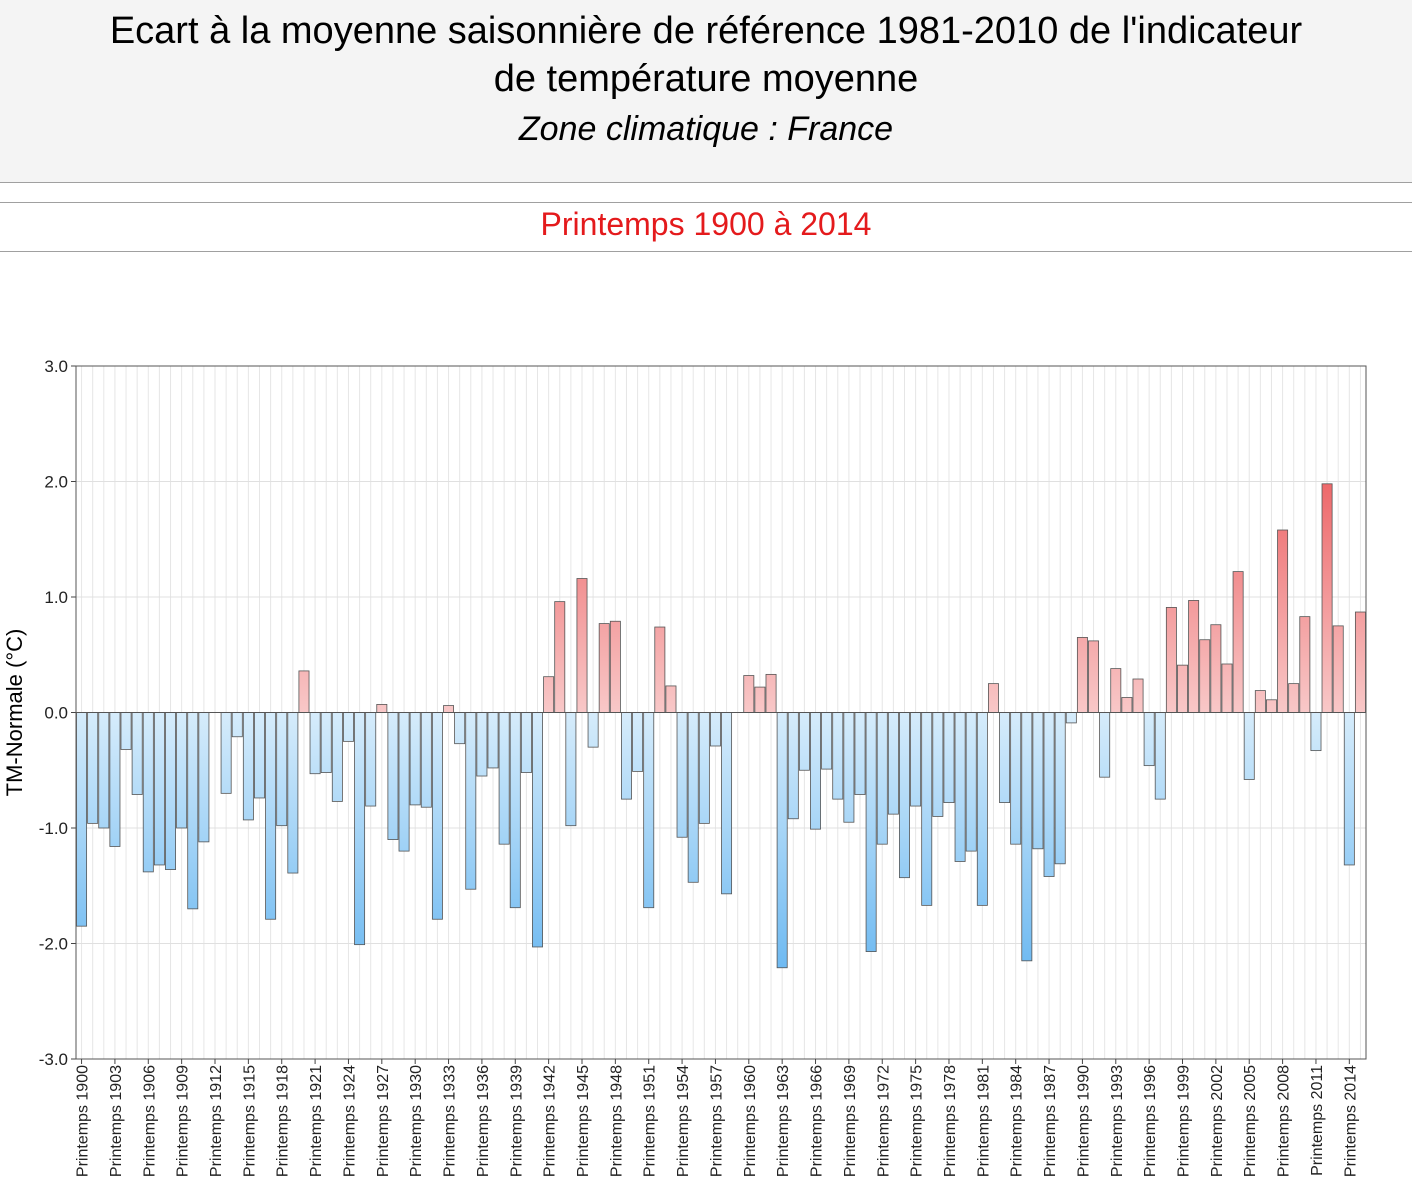 The image size is (1412, 1200). I want to click on x-tick-label: Printemps 1939, so click(516, 1121).